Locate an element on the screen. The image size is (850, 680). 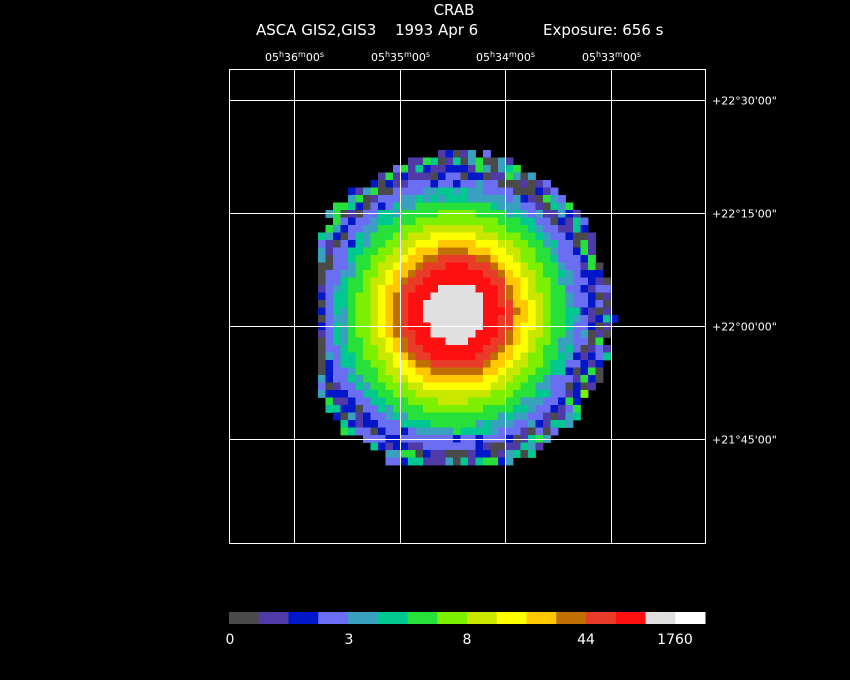
colorbar-tick-label: 0 is located at coordinates (230, 640).